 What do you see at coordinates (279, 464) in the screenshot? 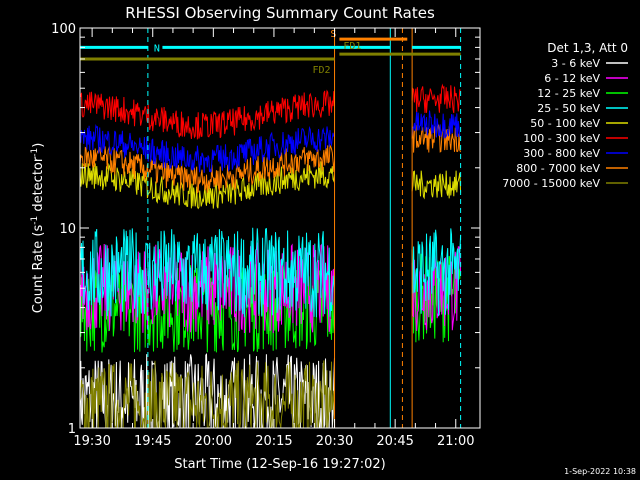
I see `x-axis-label: Start Time (12-Sep-16 19:27:02)` at bounding box center [279, 464].